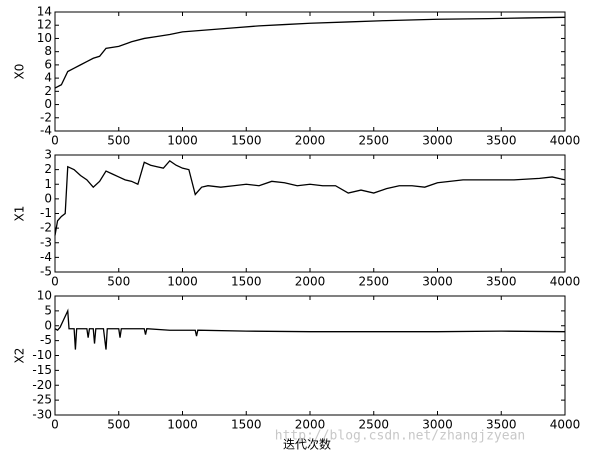  I want to click on x-axis-label: 迭代次数, so click(307, 444).